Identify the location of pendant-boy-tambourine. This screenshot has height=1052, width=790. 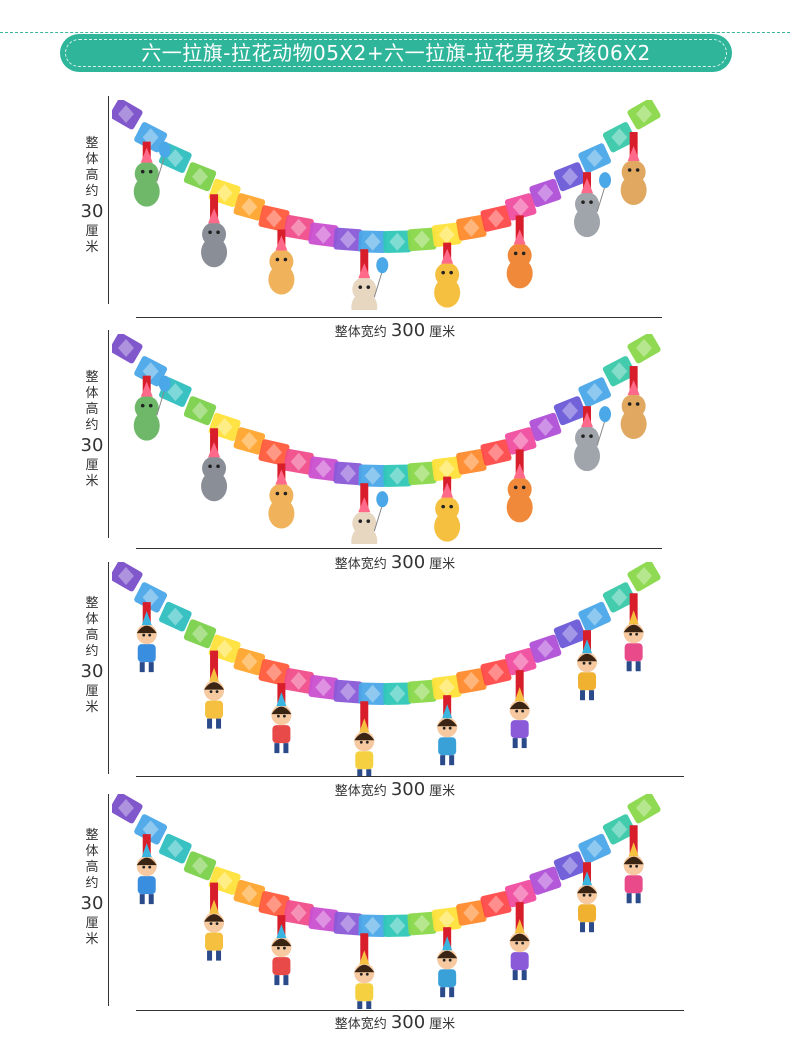
(587, 897).